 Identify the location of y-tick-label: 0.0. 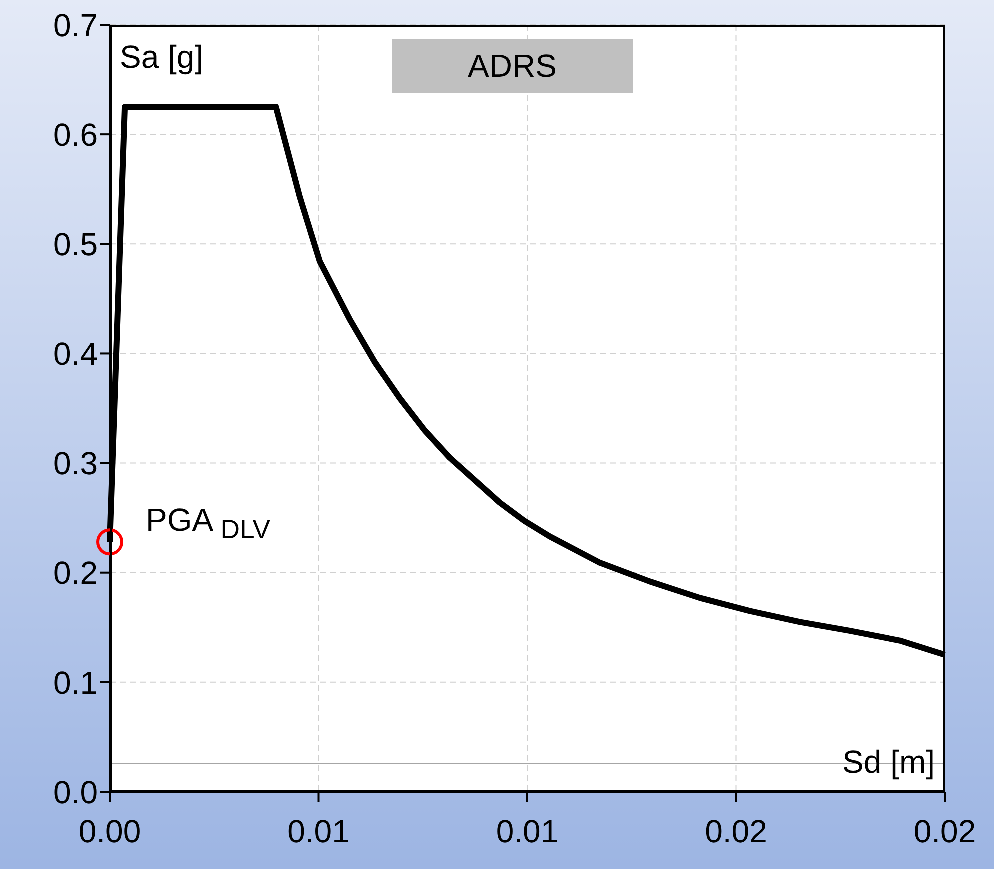
(76, 792).